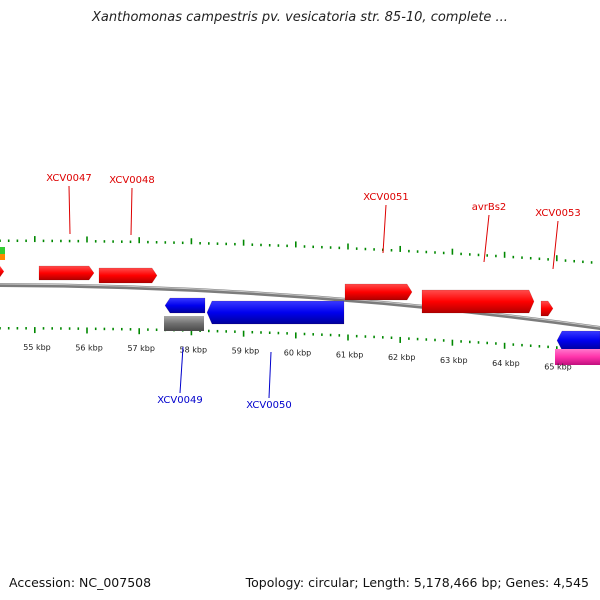 The image size is (600, 600). I want to click on forward-gene-label: XCV0048, so click(131, 180).